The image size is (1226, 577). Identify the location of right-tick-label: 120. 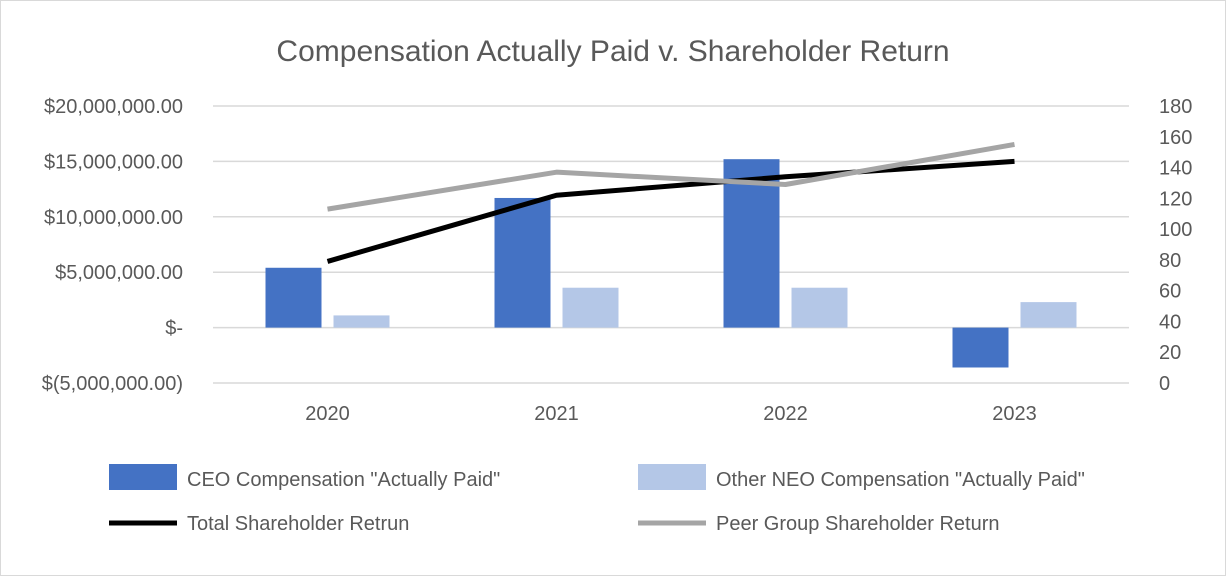
(1175, 199).